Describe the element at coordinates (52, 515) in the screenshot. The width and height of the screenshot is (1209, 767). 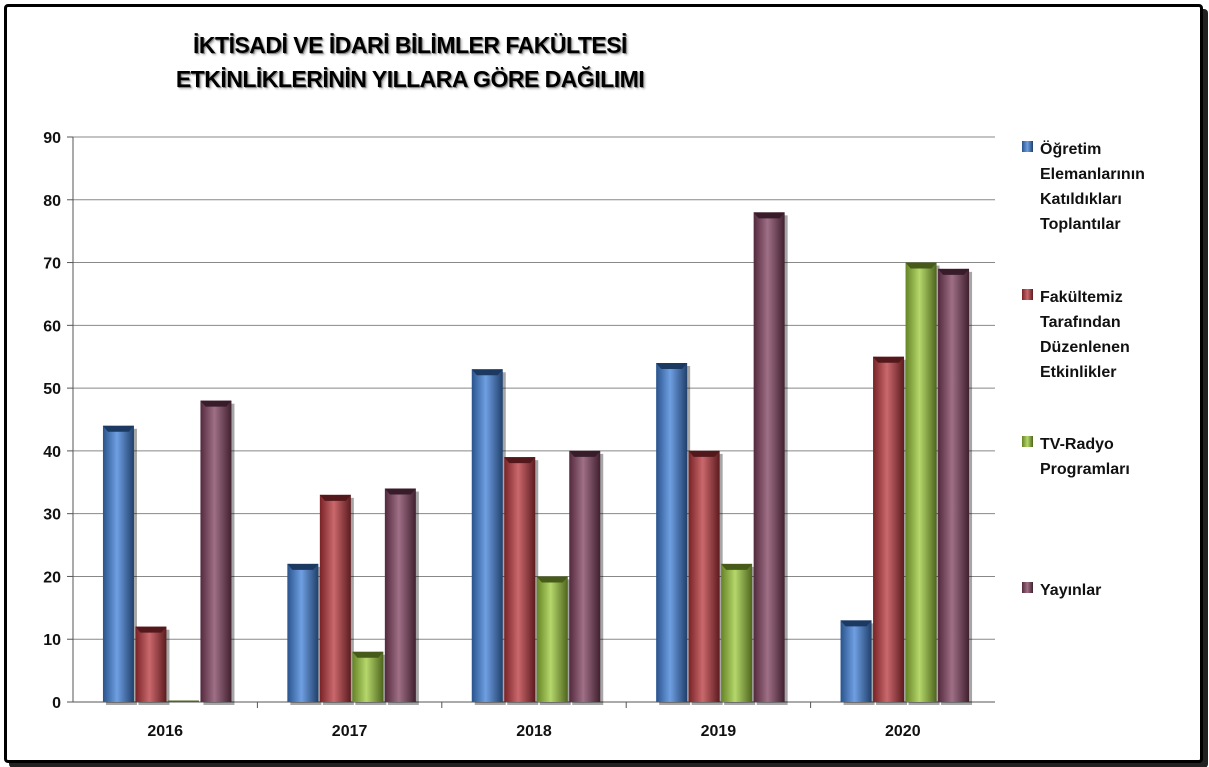
I see `y-tick-label: 30` at that location.